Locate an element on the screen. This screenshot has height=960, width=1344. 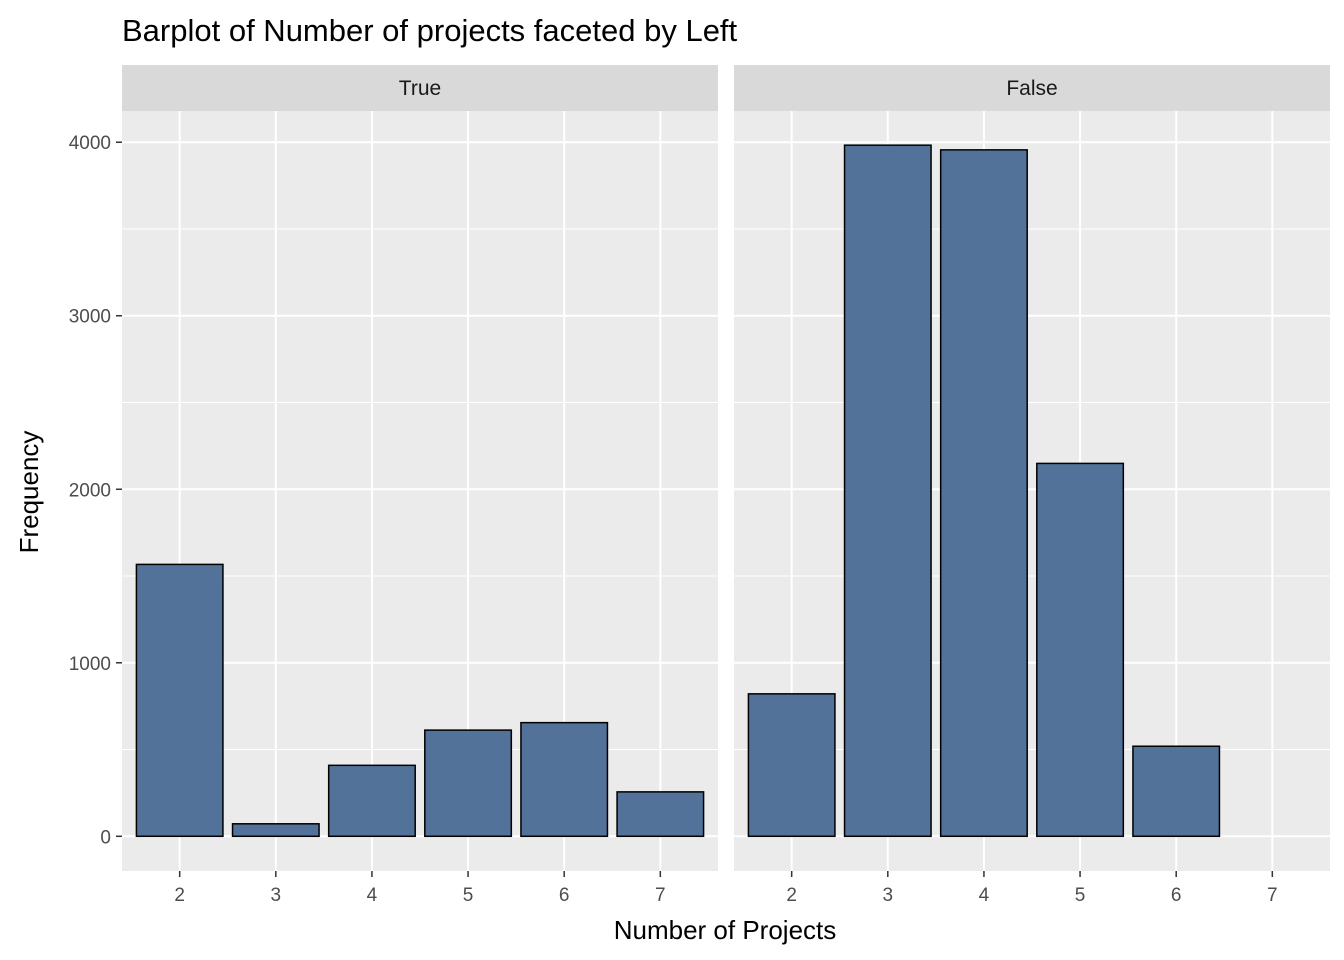
x-axis-title: Number of Projects is located at coordinates (725, 930).